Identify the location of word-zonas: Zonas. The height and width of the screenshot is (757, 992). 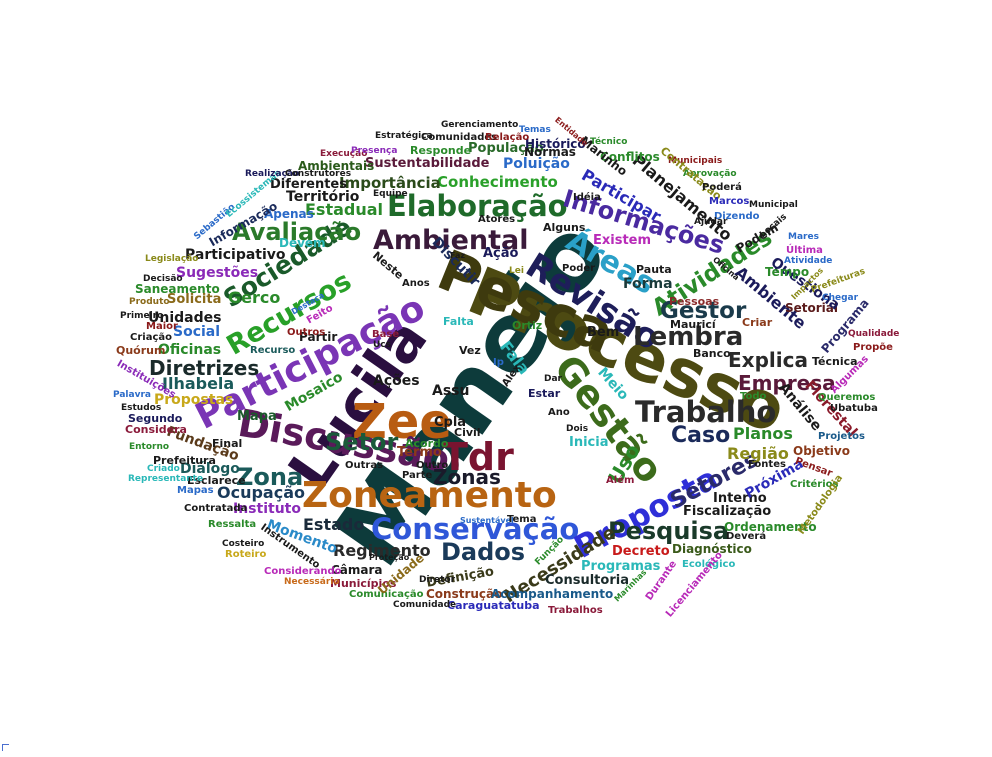
(467, 477).